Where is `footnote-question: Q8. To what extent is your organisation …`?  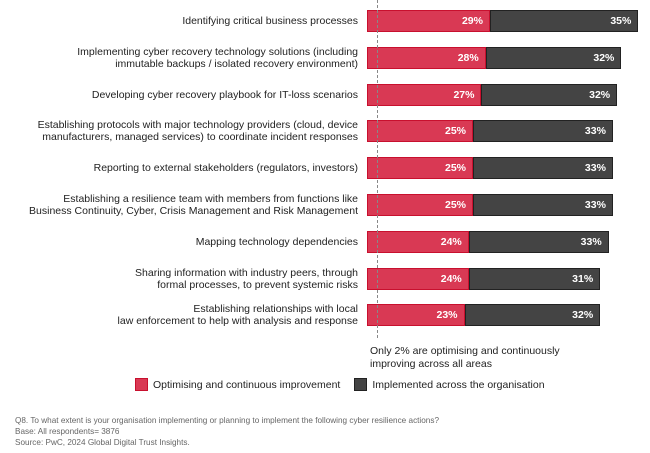 footnote-question: Q8. To what extent is your organisation … is located at coordinates (227, 420).